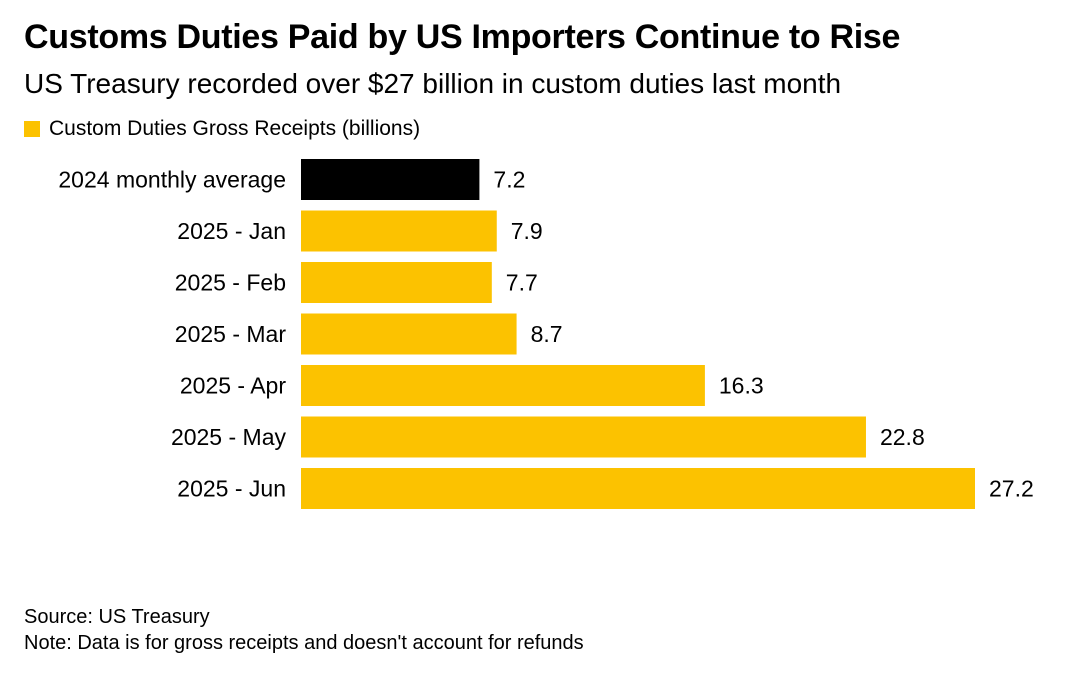  I want to click on source-note: Source: US Treasury, so click(117, 617).